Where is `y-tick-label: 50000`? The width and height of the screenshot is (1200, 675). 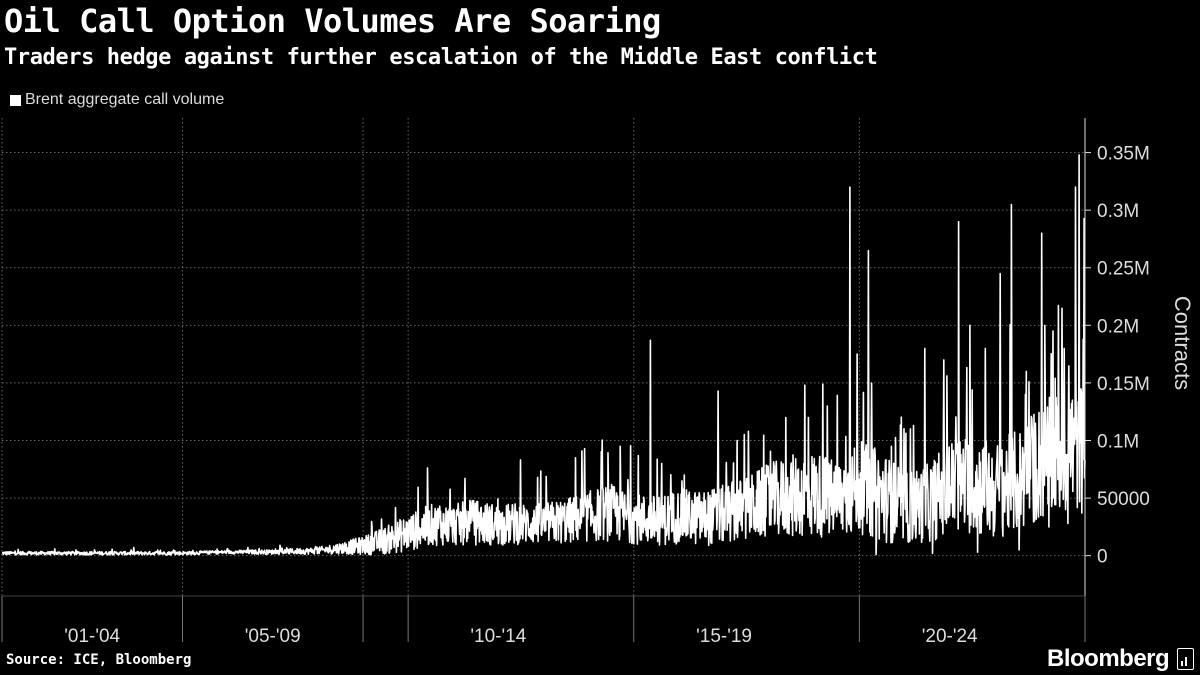 y-tick-label: 50000 is located at coordinates (1123, 499).